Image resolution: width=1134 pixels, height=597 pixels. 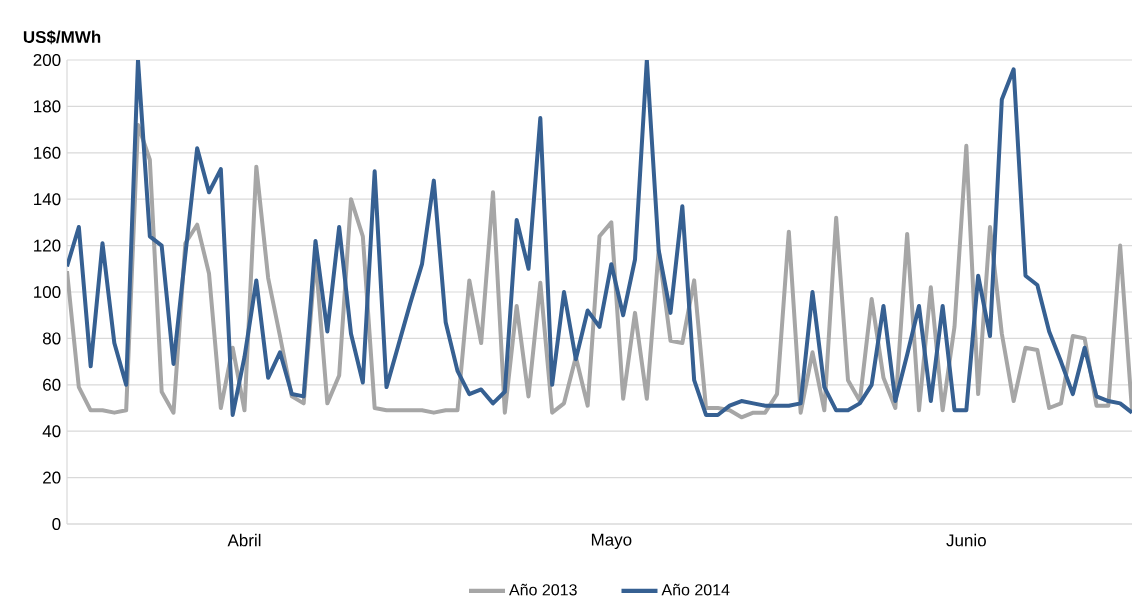 I want to click on x-tick-label: Mayo, so click(x=611, y=541).